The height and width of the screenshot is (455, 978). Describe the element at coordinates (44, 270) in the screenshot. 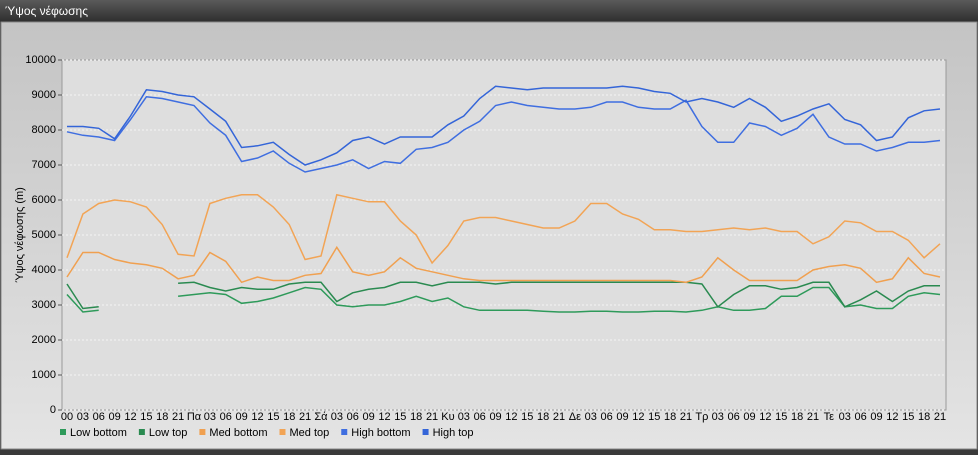

I see `y-tick-label: 4000` at that location.